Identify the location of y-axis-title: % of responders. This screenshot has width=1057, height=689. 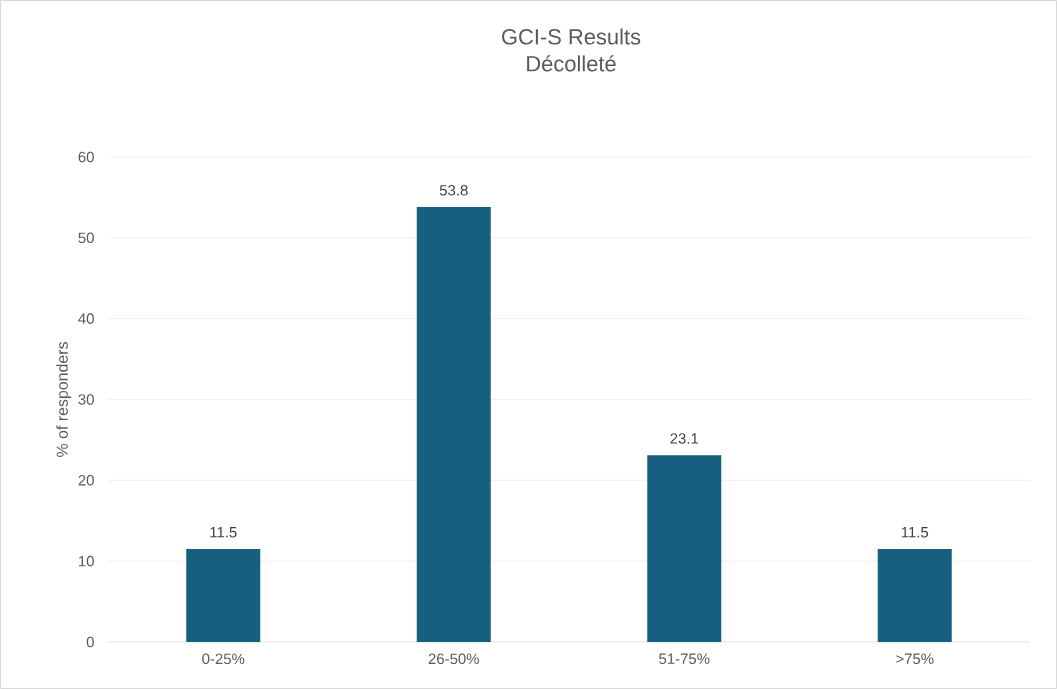
(64, 399).